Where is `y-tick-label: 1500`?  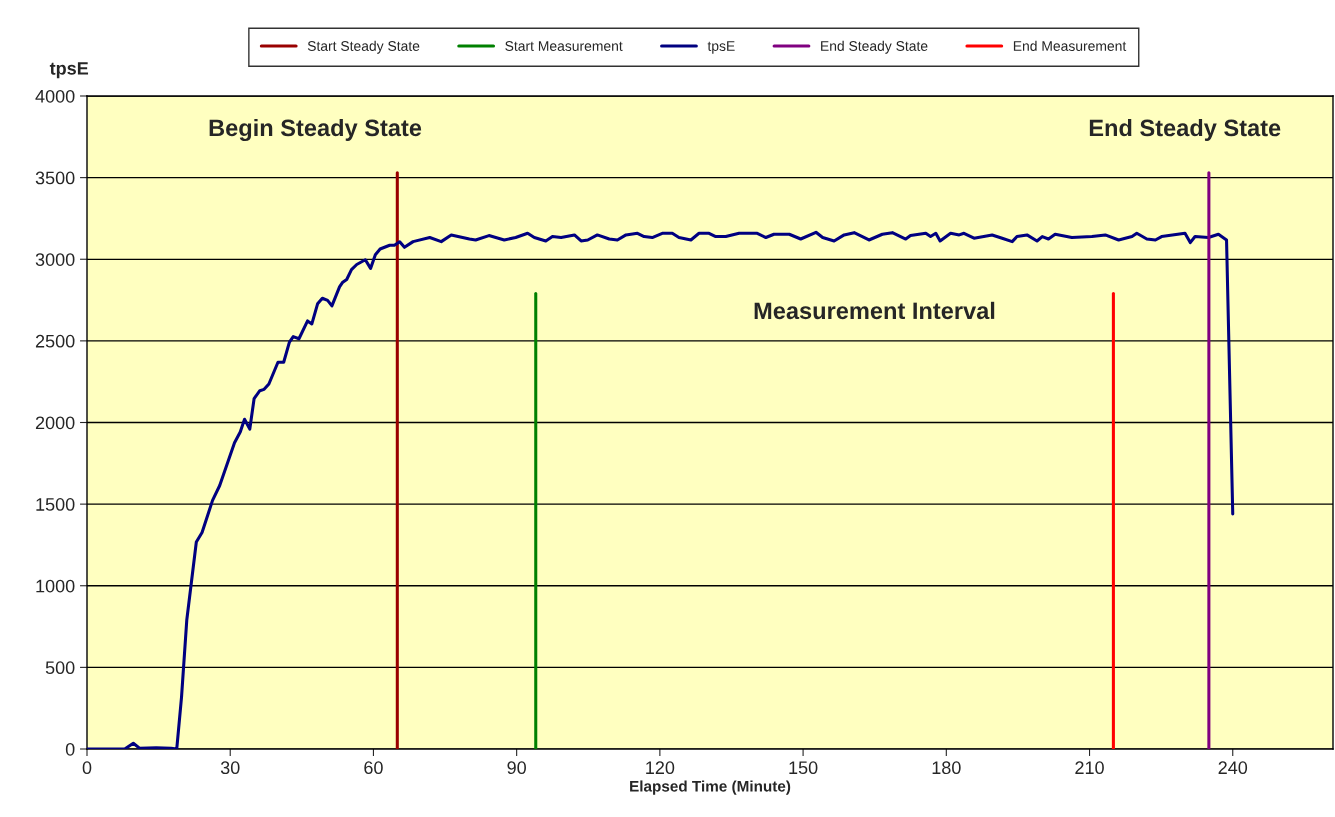 y-tick-label: 1500 is located at coordinates (55, 504).